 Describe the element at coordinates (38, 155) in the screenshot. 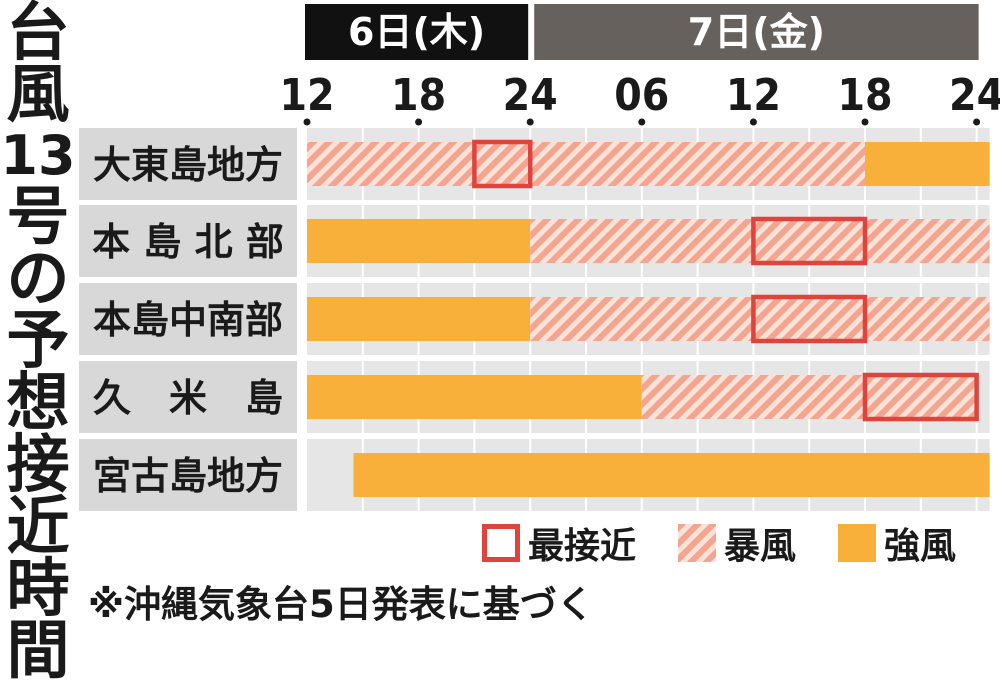

I see `title-char: 13` at that location.